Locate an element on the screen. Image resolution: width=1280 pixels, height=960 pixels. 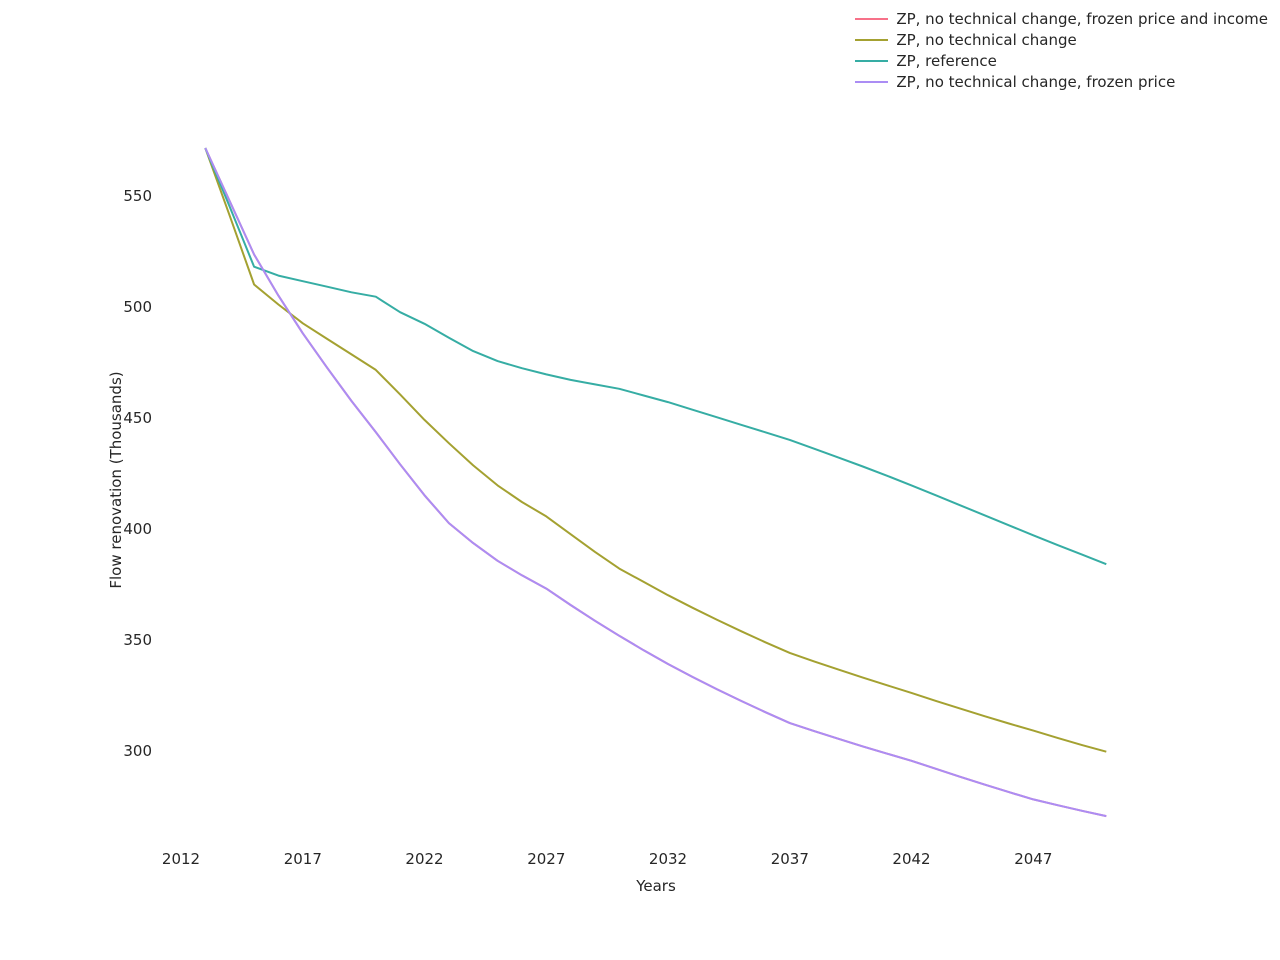
x-tick-label: 2022 is located at coordinates (424, 859).